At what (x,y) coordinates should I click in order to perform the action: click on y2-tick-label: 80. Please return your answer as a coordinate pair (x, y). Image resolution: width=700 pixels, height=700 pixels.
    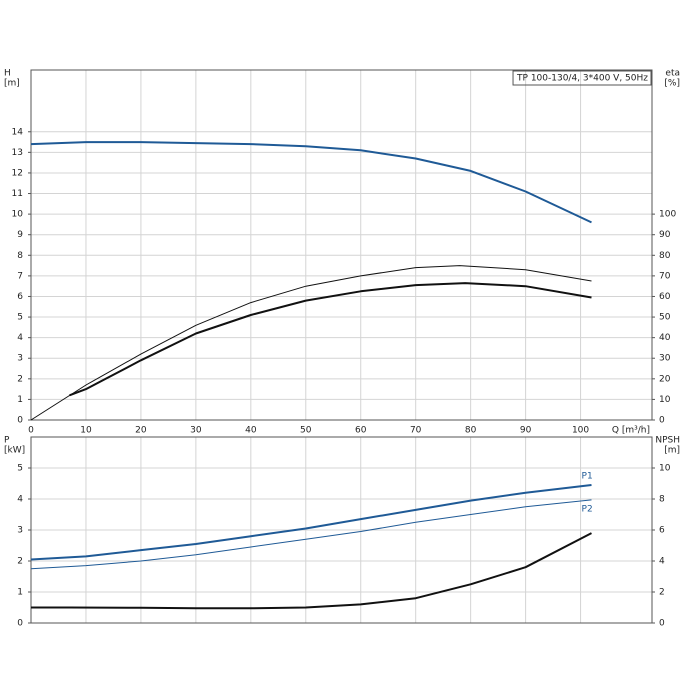
    Looking at the image, I should click on (665, 256).